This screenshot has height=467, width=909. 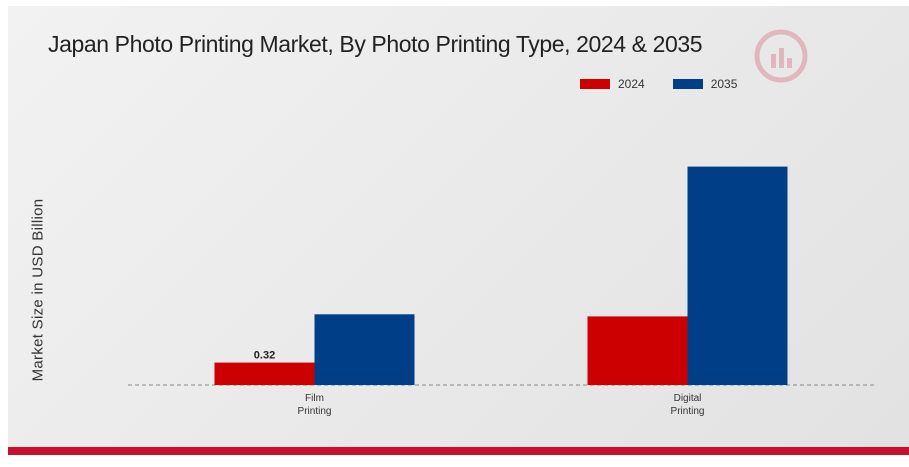 I want to click on x-tick-label: Digital, so click(x=688, y=398).